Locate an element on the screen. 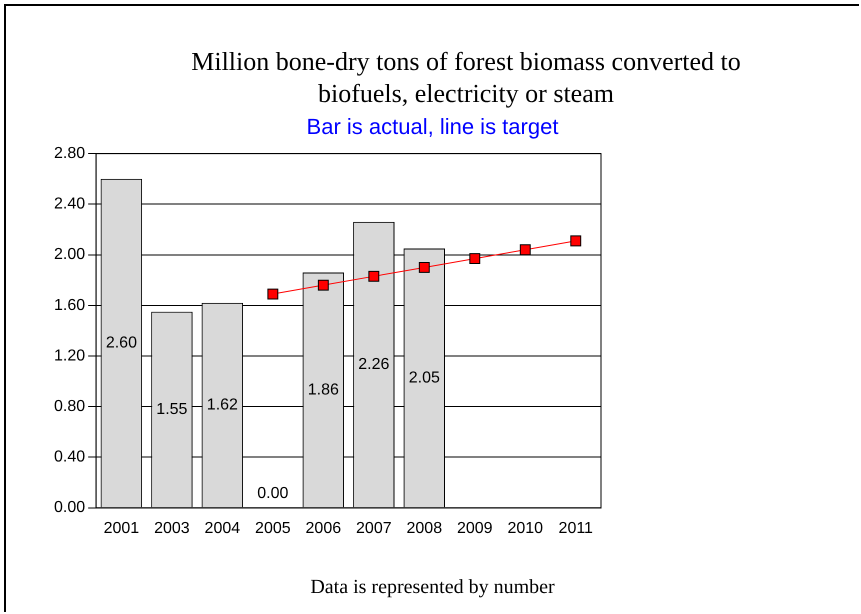 This screenshot has height=614, width=861. x-tick-label: 2011 is located at coordinates (576, 528).